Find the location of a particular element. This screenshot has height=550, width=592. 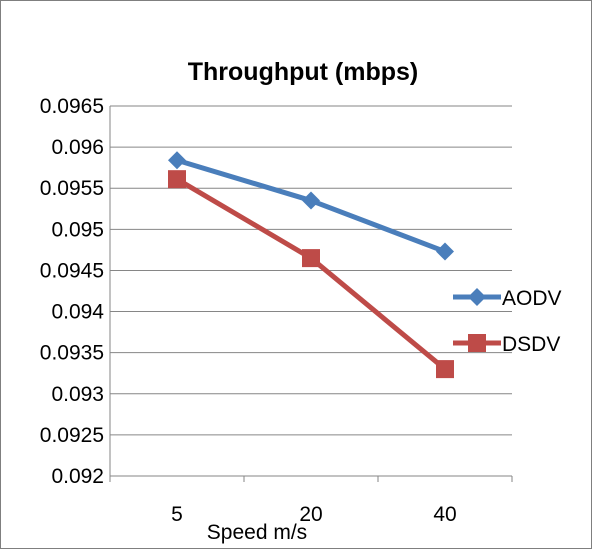

y-tick-label: 0.093 is located at coordinates (77, 394).